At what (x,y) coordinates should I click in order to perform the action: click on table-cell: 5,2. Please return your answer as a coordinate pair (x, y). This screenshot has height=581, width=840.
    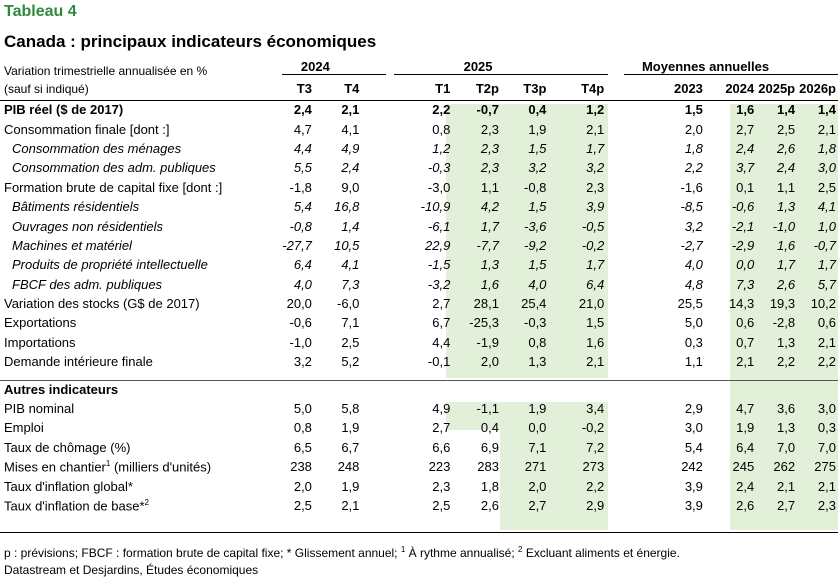
    Looking at the image, I should click on (350, 362).